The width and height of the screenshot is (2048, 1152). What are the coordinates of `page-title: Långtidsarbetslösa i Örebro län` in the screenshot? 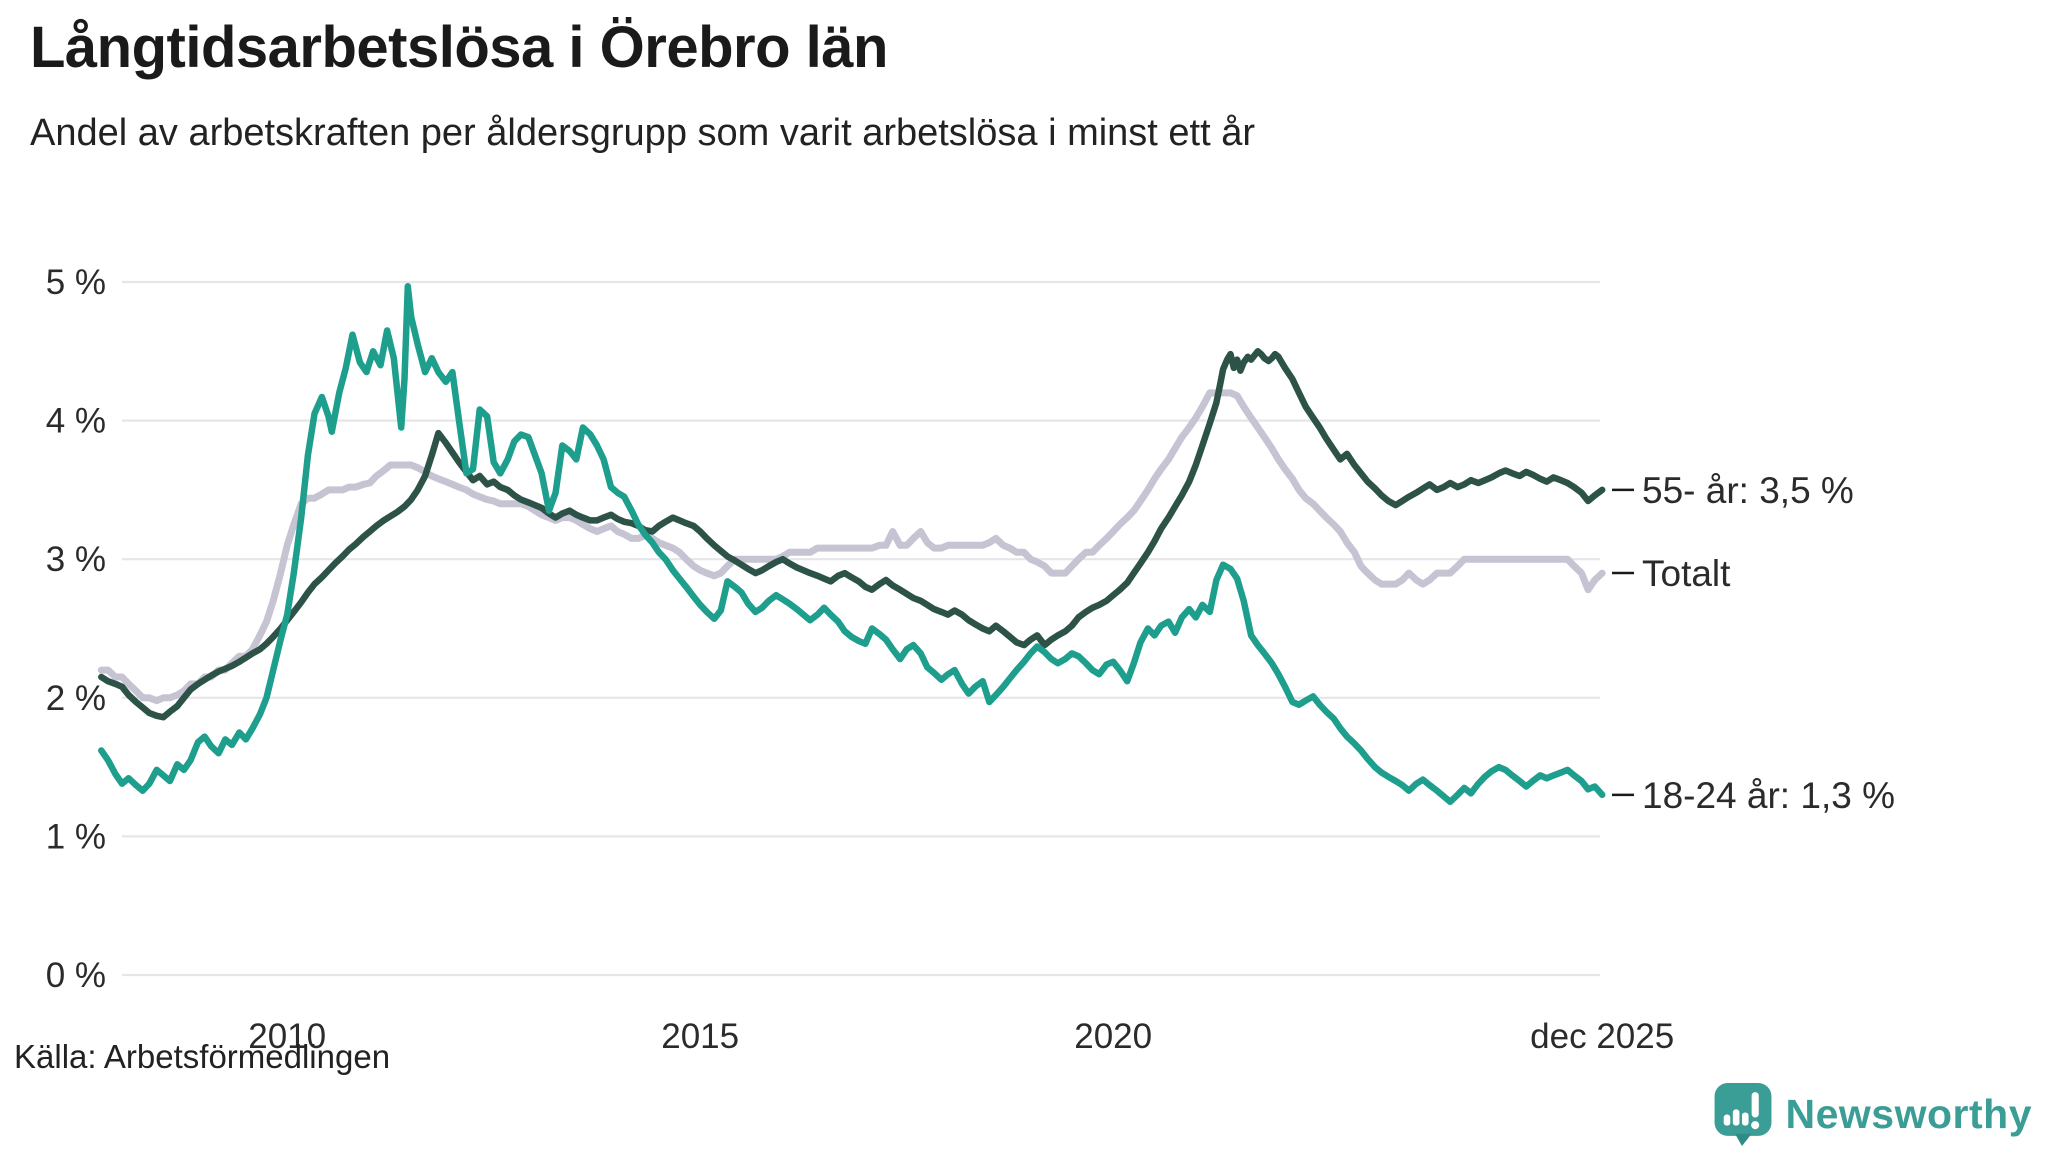 It's located at (459, 47).